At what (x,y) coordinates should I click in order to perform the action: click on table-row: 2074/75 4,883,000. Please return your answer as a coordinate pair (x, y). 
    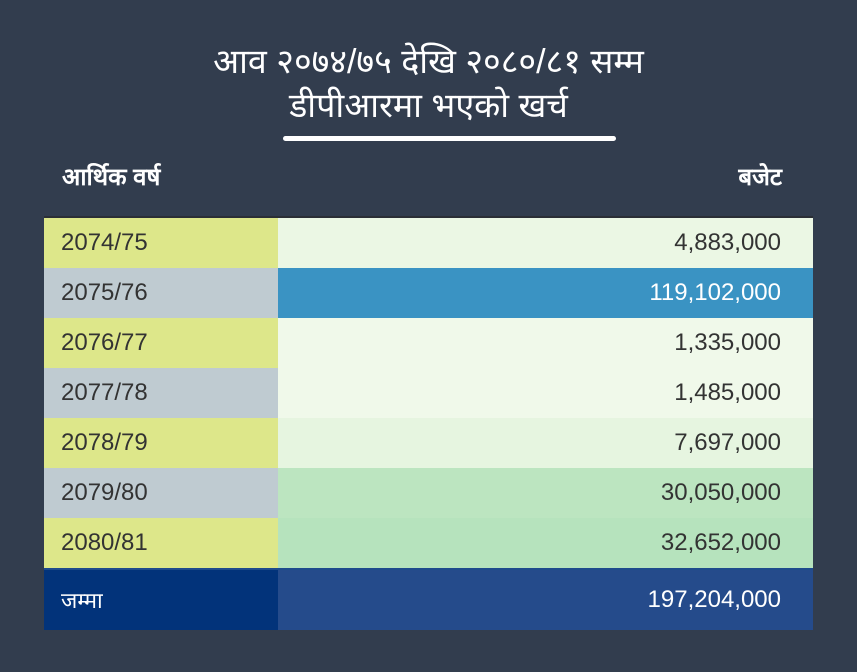
    Looking at the image, I should click on (428, 243).